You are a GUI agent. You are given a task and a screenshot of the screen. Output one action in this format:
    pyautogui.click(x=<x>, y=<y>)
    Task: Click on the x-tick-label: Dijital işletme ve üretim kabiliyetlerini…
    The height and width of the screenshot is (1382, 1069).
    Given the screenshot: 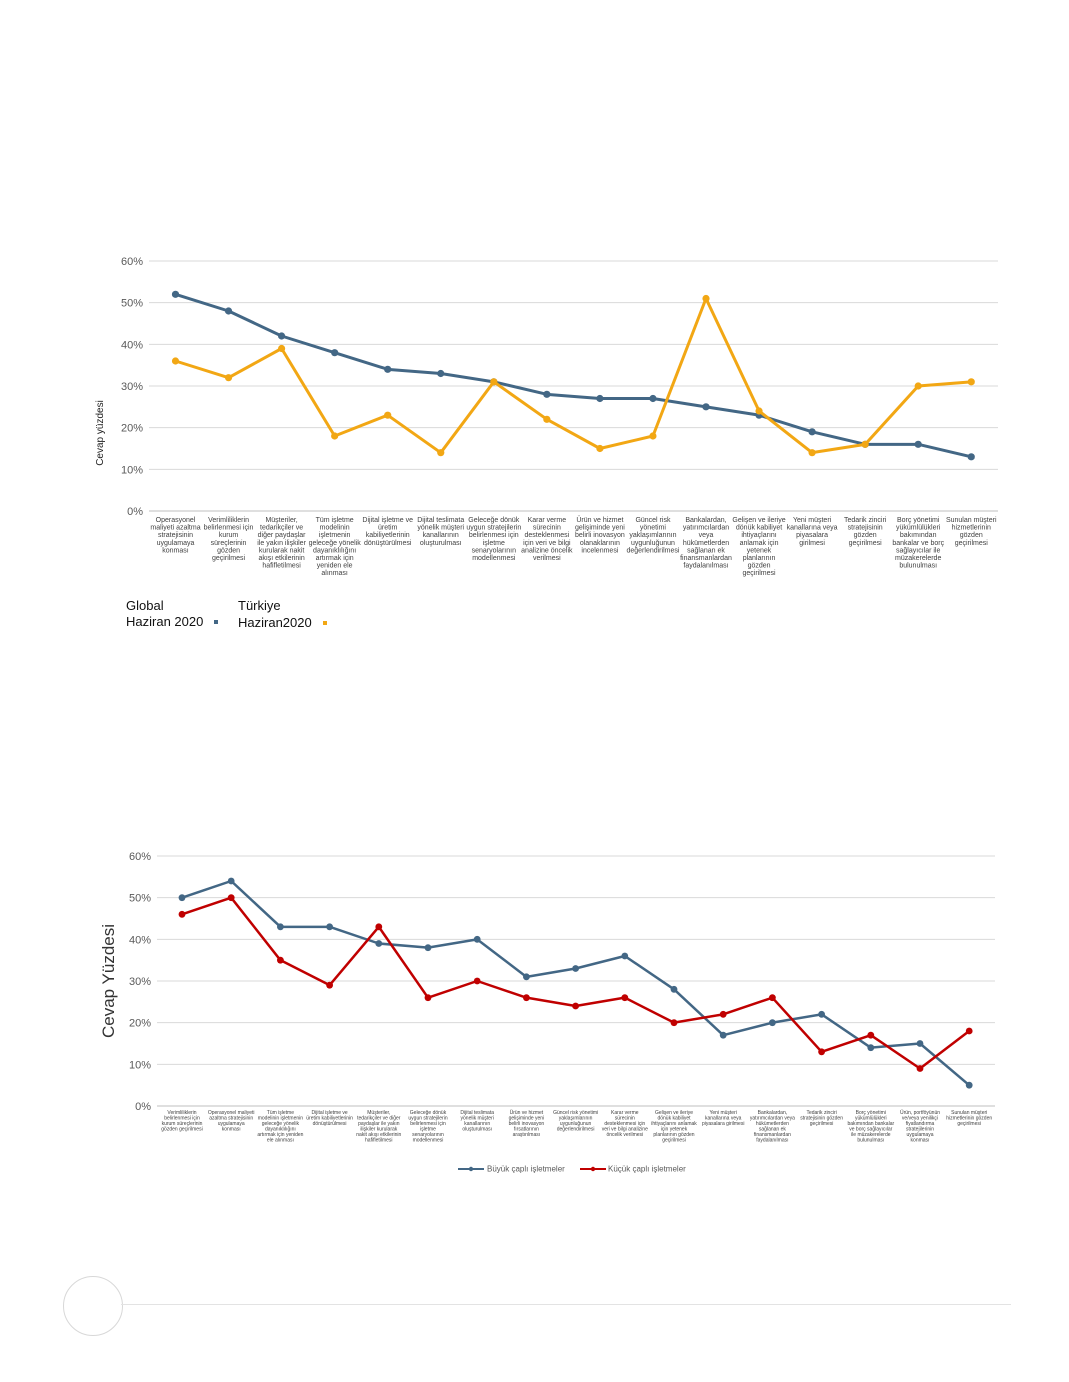 What is the action you would take?
    pyautogui.click(x=329, y=1118)
    